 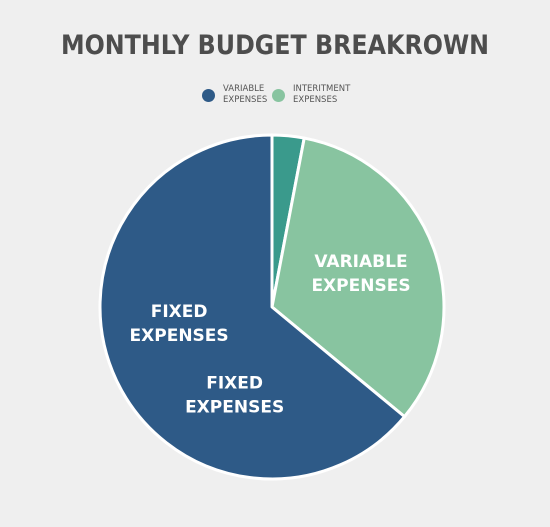 What do you see at coordinates (234, 395) in the screenshot?
I see `slice-label-extra: FIXED EXPENSES` at bounding box center [234, 395].